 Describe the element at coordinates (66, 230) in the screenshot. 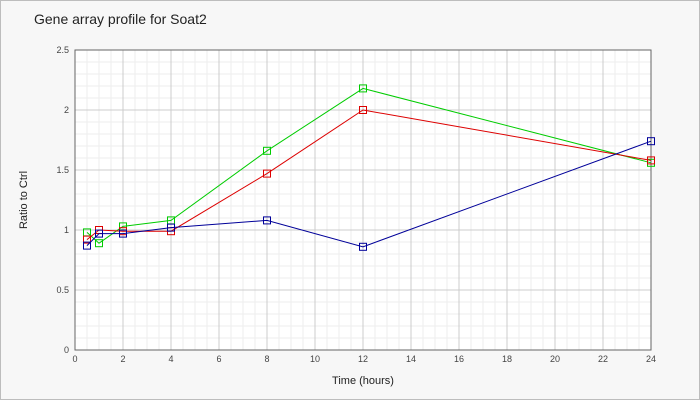

I see `y-tick-label: 1` at that location.